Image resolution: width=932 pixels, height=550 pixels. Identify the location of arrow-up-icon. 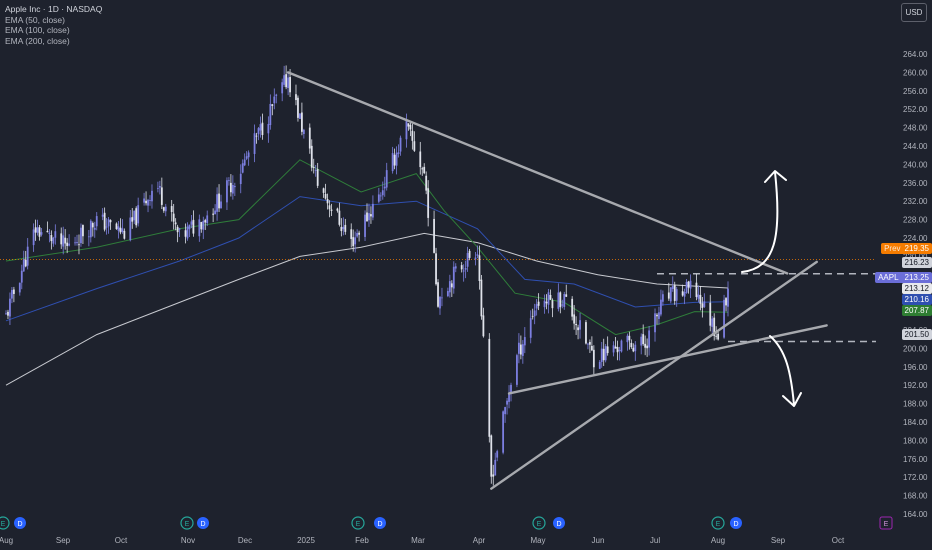
(764, 221).